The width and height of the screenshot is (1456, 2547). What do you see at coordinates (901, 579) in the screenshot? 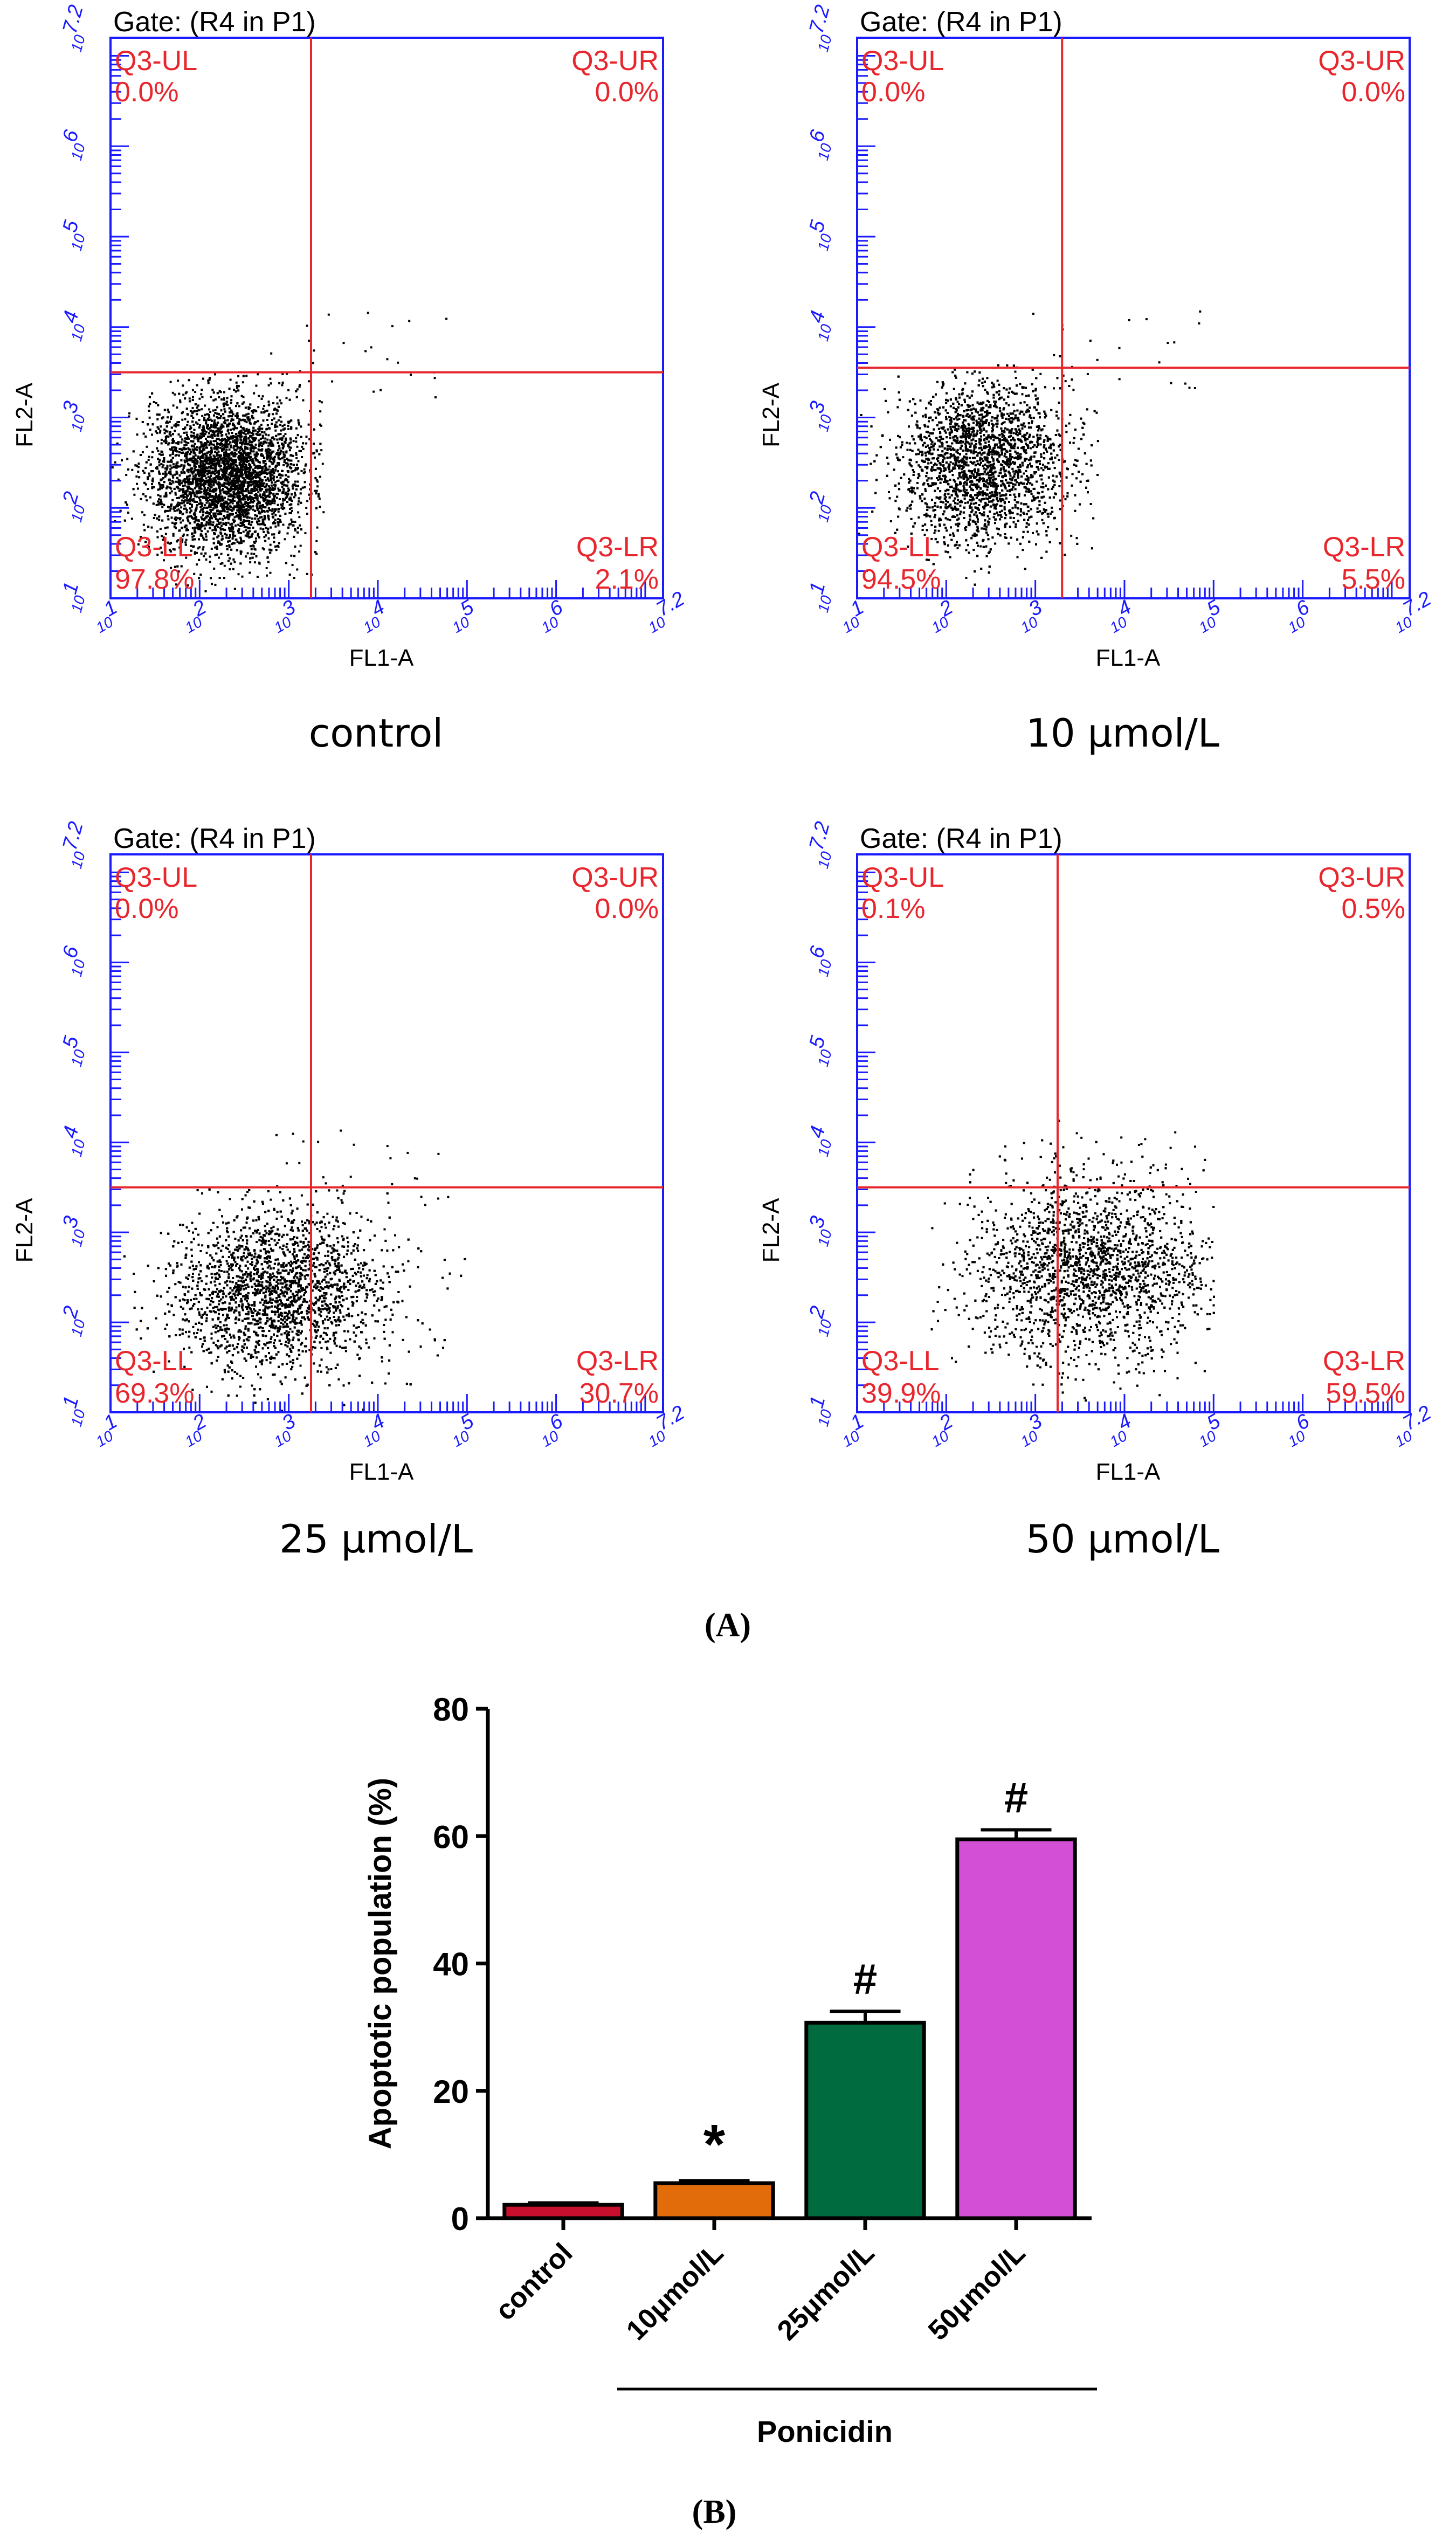
I see `quadrant-percent: 94.5%` at bounding box center [901, 579].